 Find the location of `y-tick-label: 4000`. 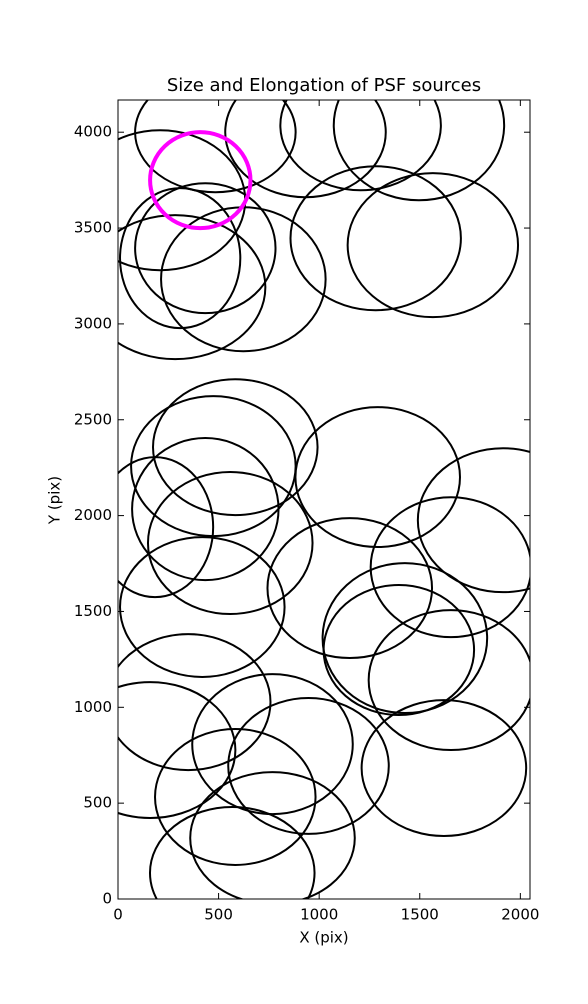

y-tick-label: 4000 is located at coordinates (93, 132).